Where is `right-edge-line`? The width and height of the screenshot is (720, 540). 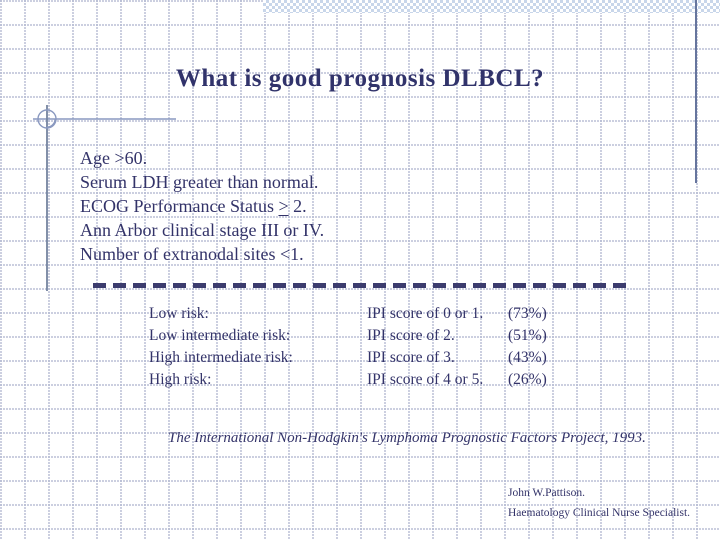
right-edge-line is located at coordinates (696, 91).